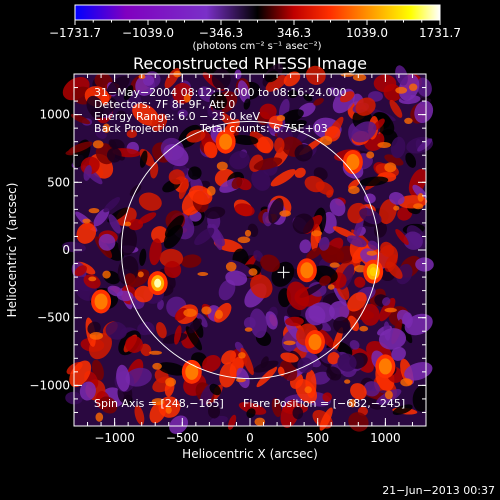 This screenshot has height=500, width=500. What do you see at coordinates (250, 454) in the screenshot?
I see `x-axis-label: Heliocentric X (arcsec)` at bounding box center [250, 454].